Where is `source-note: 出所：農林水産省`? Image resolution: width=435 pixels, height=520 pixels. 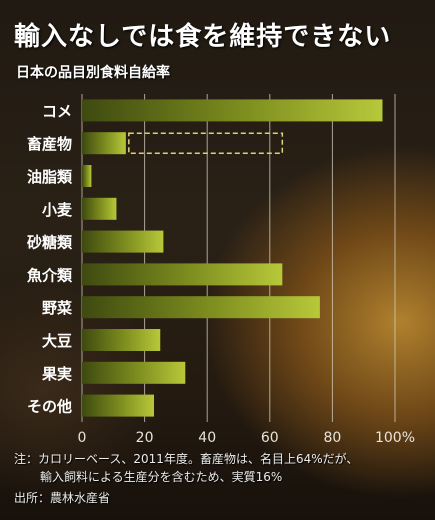
source-note: 出所：農林水産省 is located at coordinates (62, 498).